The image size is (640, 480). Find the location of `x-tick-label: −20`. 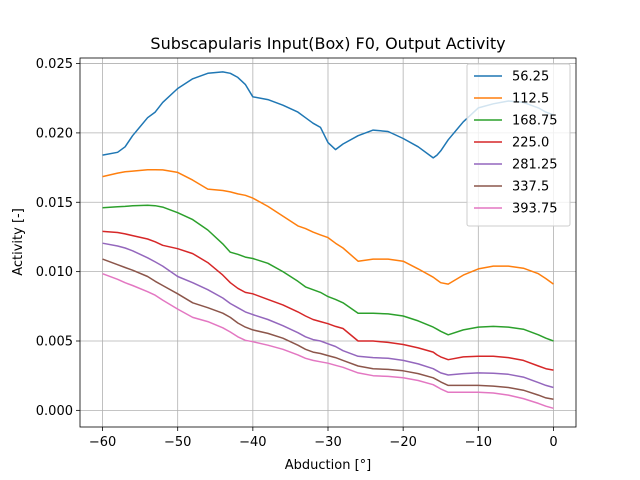

x-tick-label: −20 is located at coordinates (402, 442).